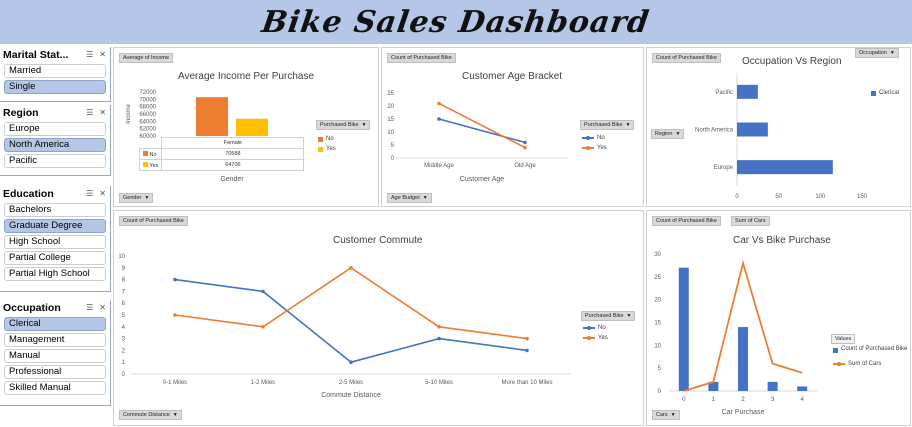  Describe the element at coordinates (351, 395) in the screenshot. I see `x-axis-title: Commute Distance` at that location.